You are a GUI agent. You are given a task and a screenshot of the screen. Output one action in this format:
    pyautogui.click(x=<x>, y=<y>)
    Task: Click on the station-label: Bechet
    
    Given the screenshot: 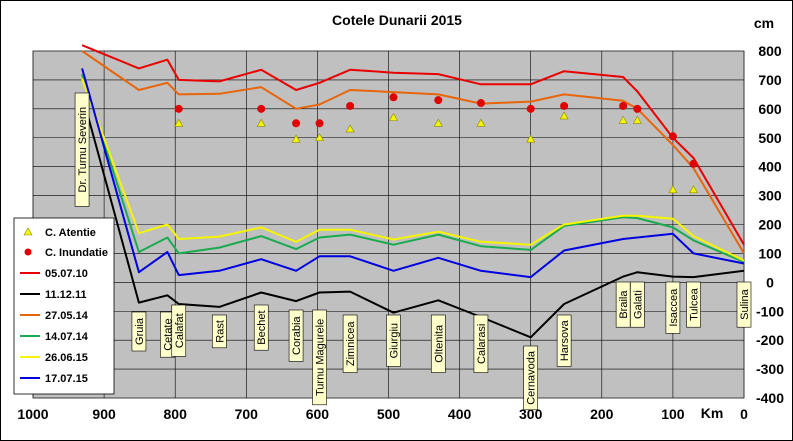 What is the action you would take?
    pyautogui.click(x=261, y=327)
    